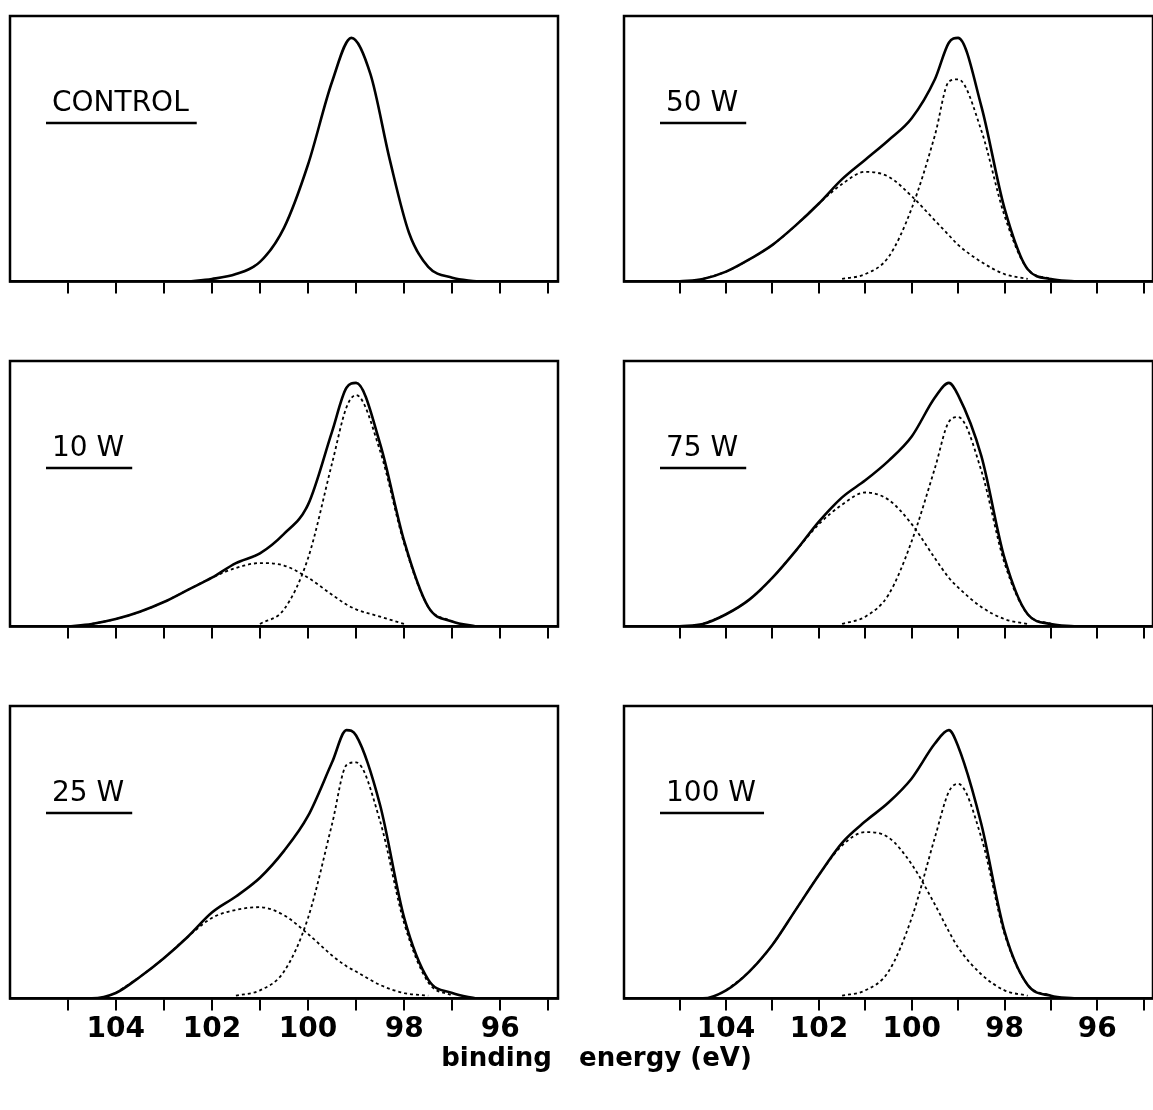  I want to click on annotation: 75 W, so click(702, 446).